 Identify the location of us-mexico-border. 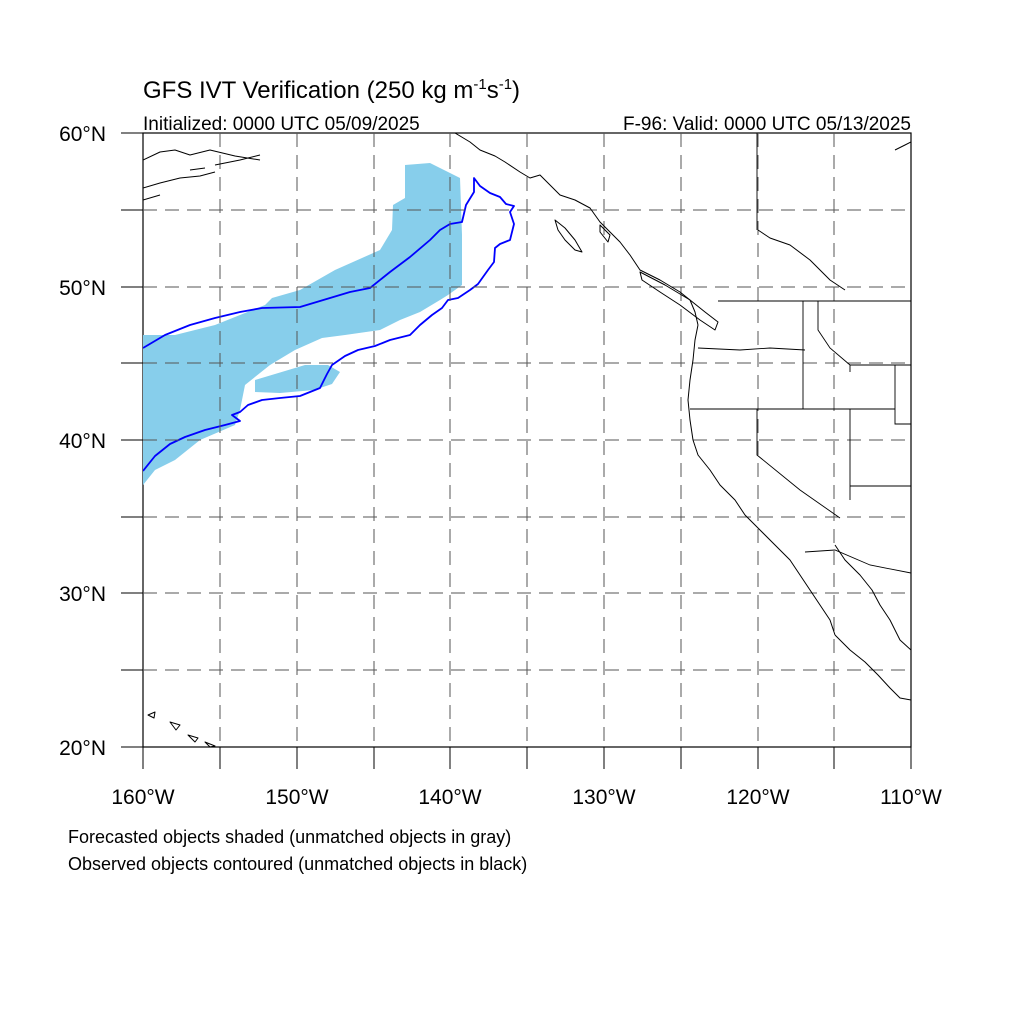
(857, 561).